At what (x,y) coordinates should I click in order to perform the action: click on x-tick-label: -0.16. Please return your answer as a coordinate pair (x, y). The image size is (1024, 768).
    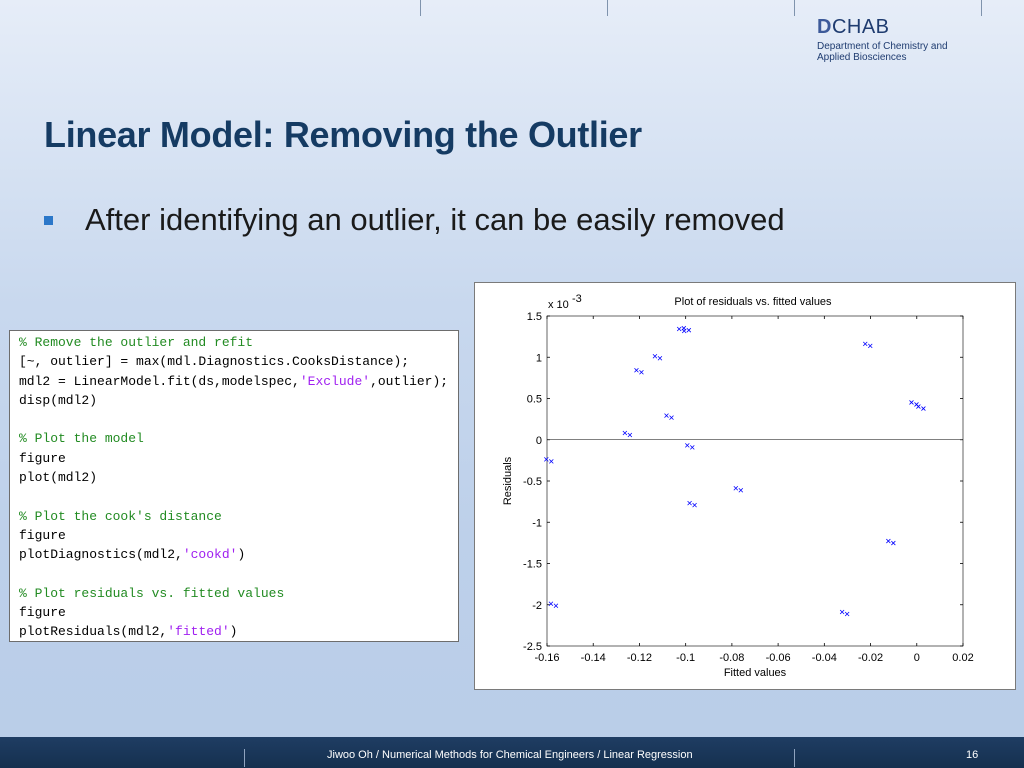
    Looking at the image, I should click on (546, 658).